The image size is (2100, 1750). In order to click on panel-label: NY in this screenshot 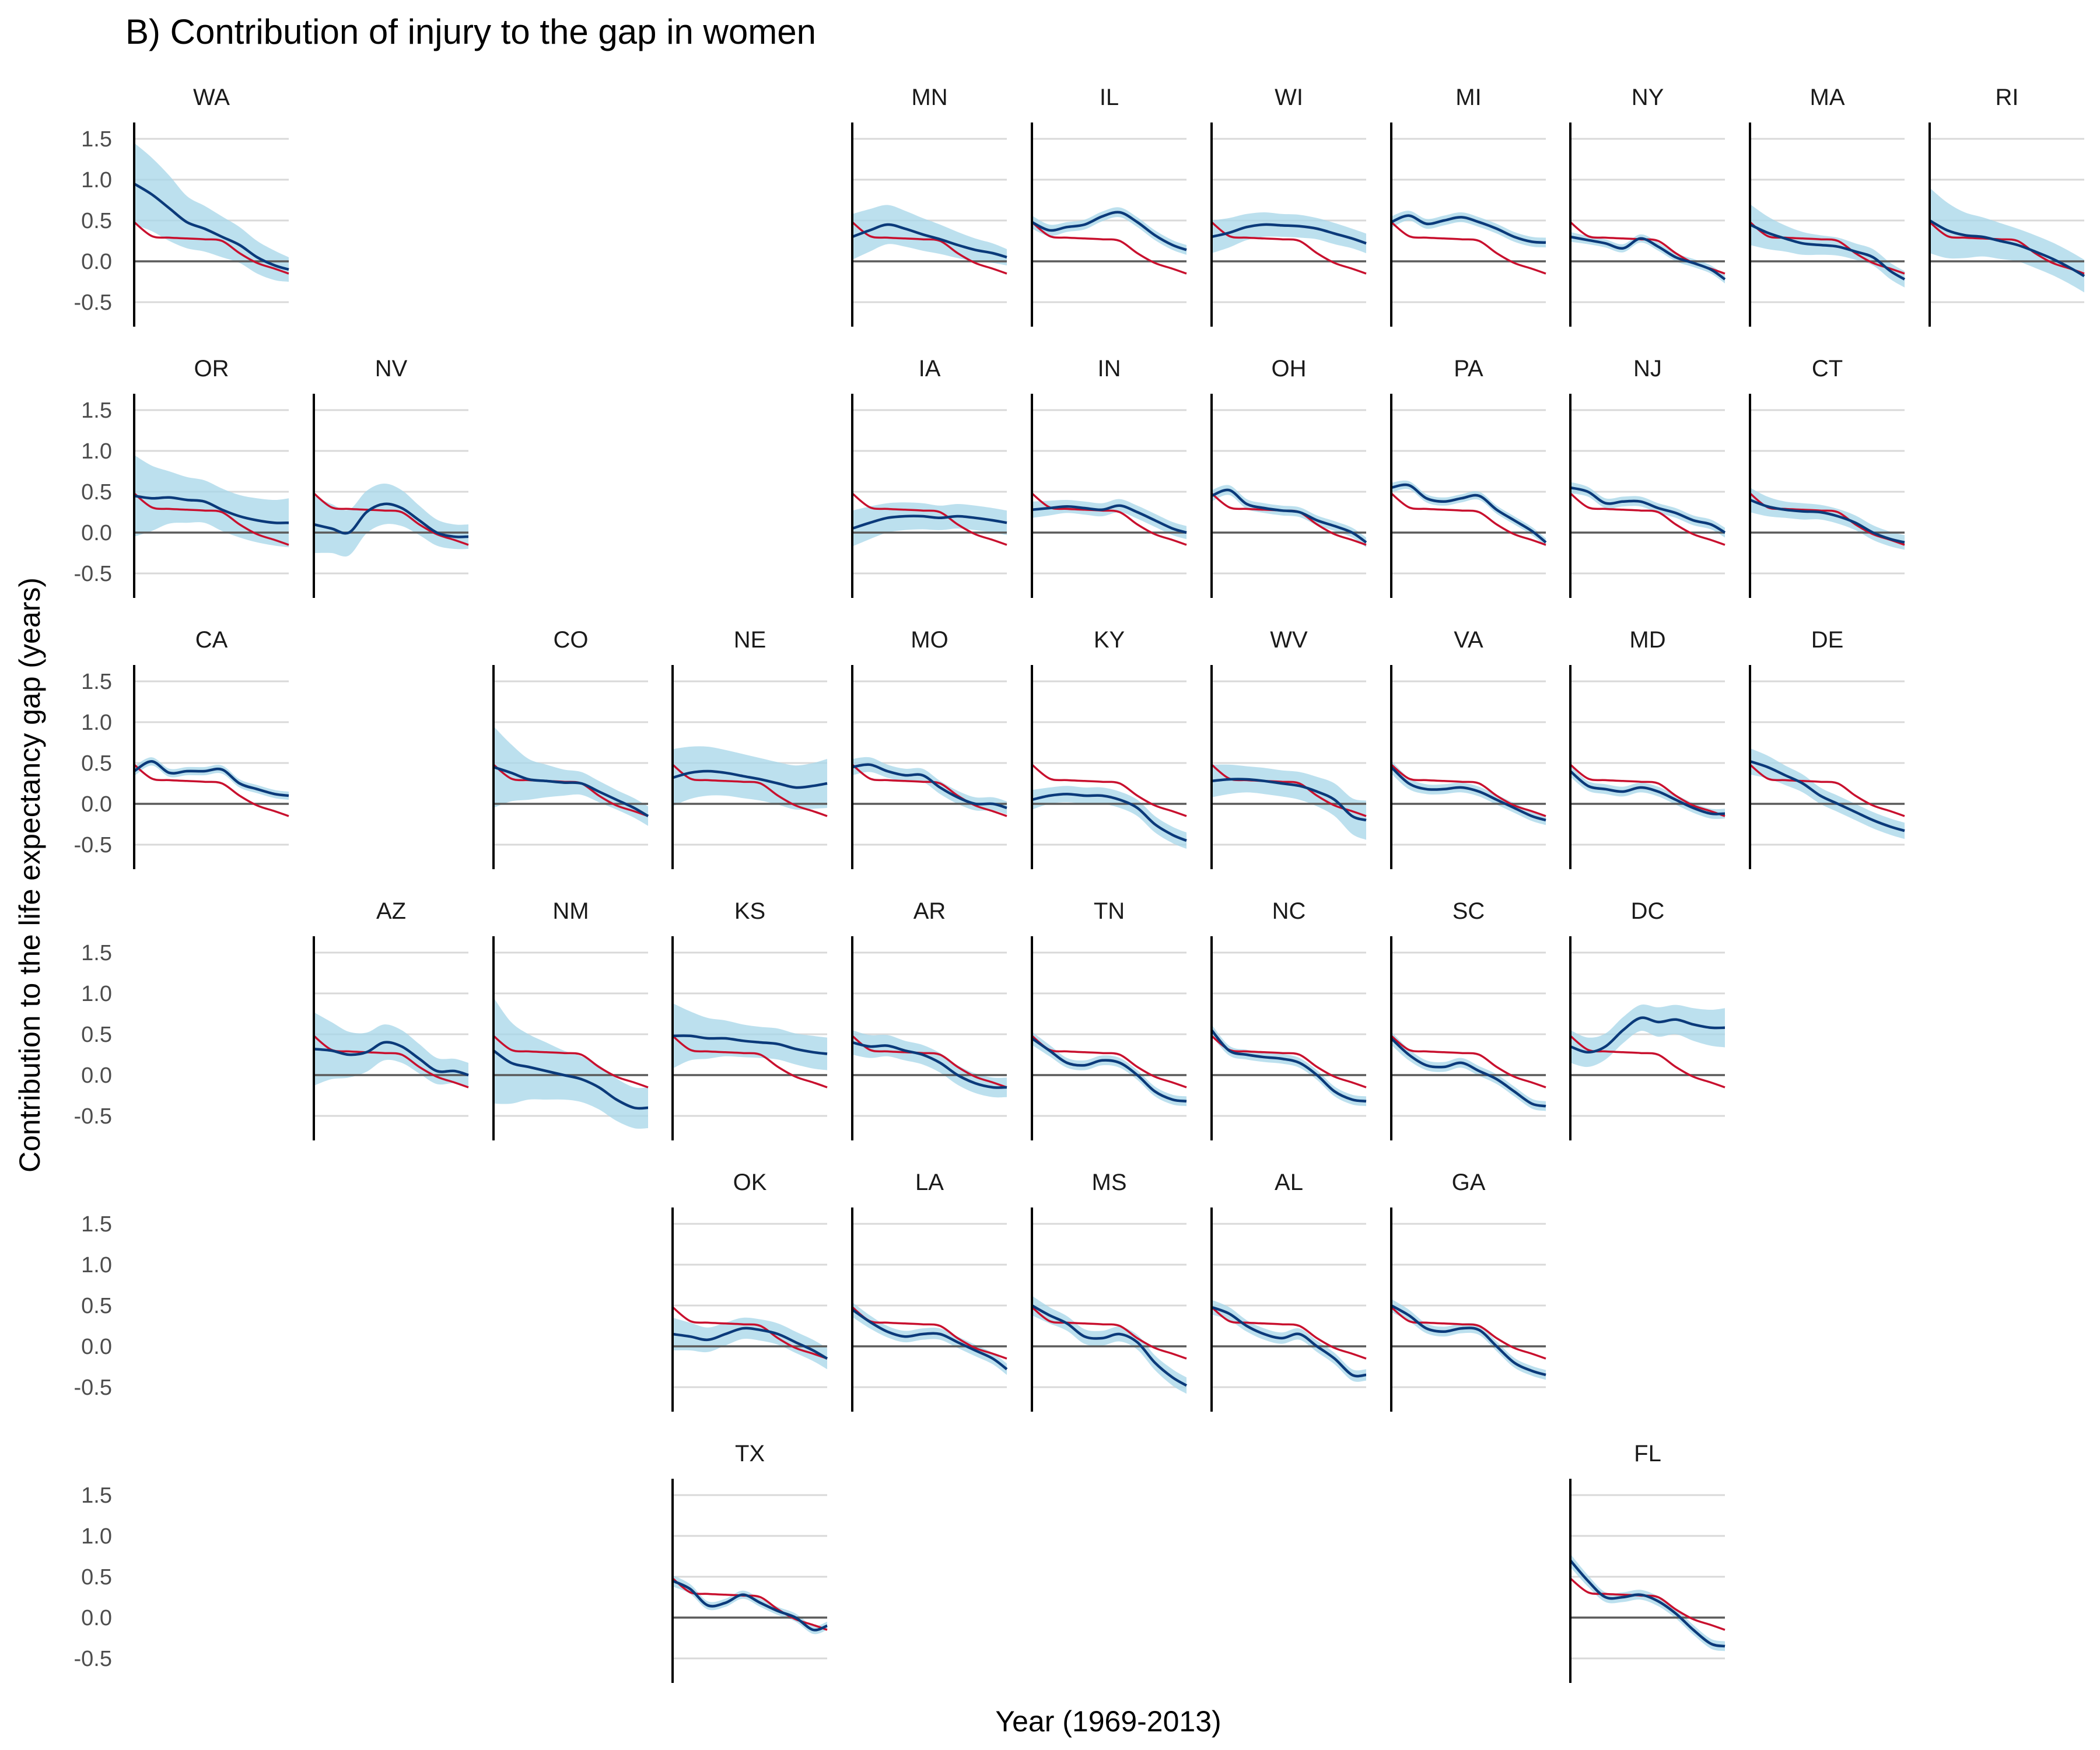, I will do `click(1648, 97)`.